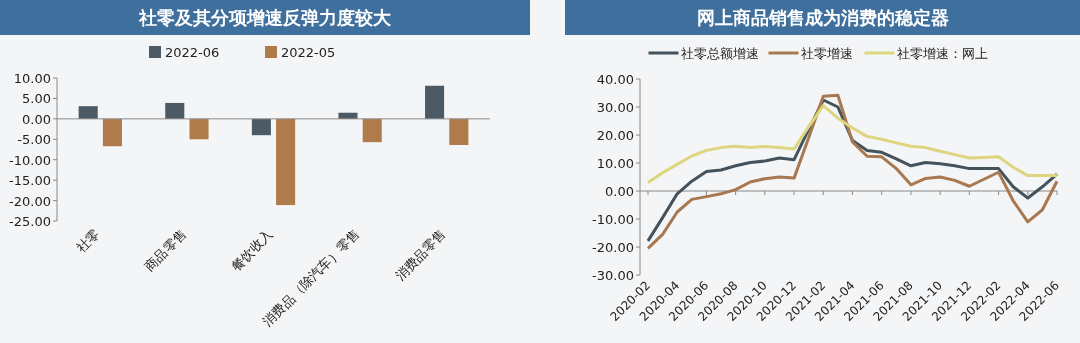 This screenshot has width=1080, height=343. What do you see at coordinates (822, 17) in the screenshot?
I see `chart-title: 网上商品销售成为消费的稳定器` at bounding box center [822, 17].